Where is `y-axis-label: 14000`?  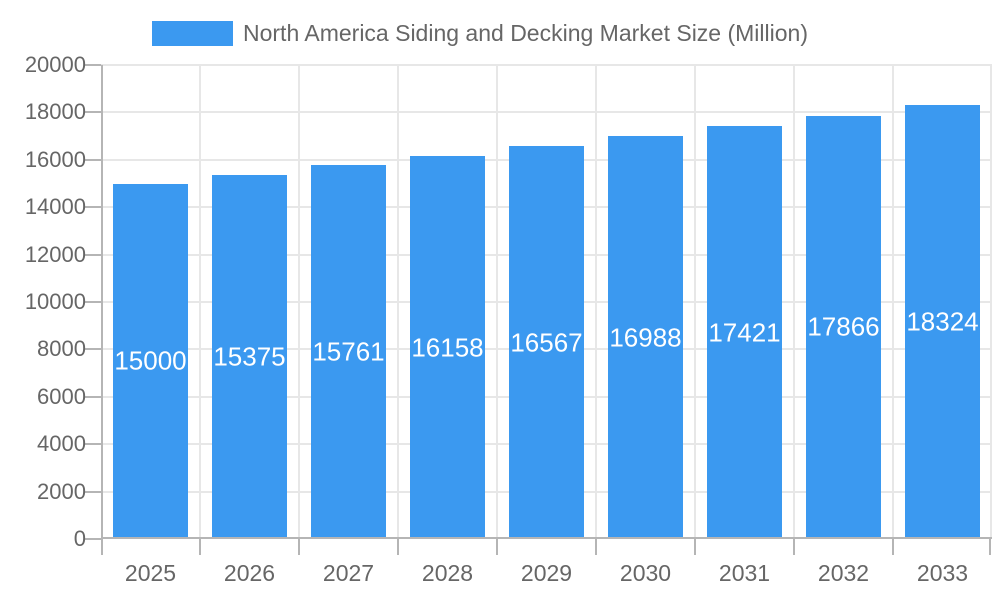
y-axis-label: 14000 is located at coordinates (55, 207).